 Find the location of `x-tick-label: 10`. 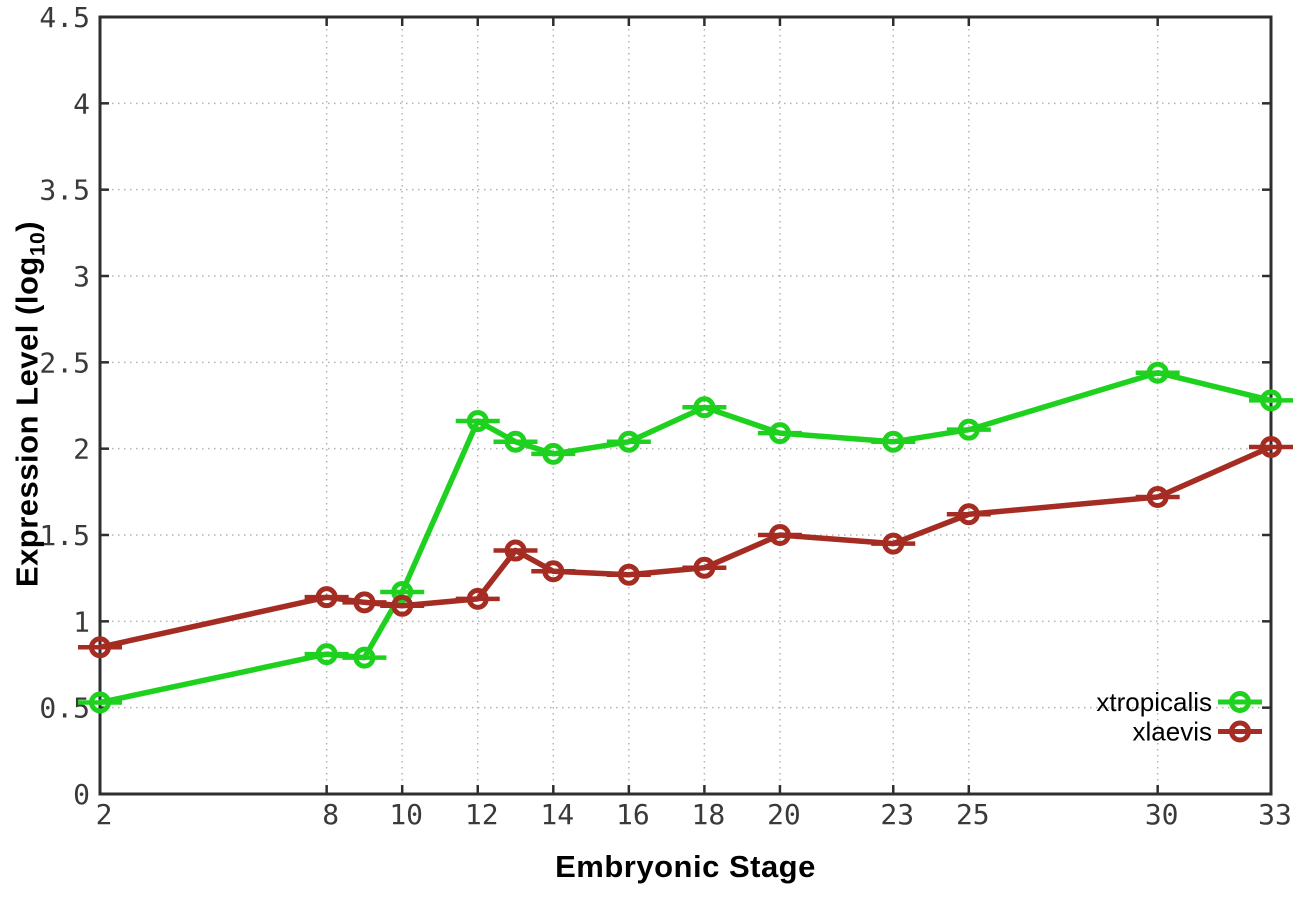

x-tick-label: 10 is located at coordinates (406, 814).